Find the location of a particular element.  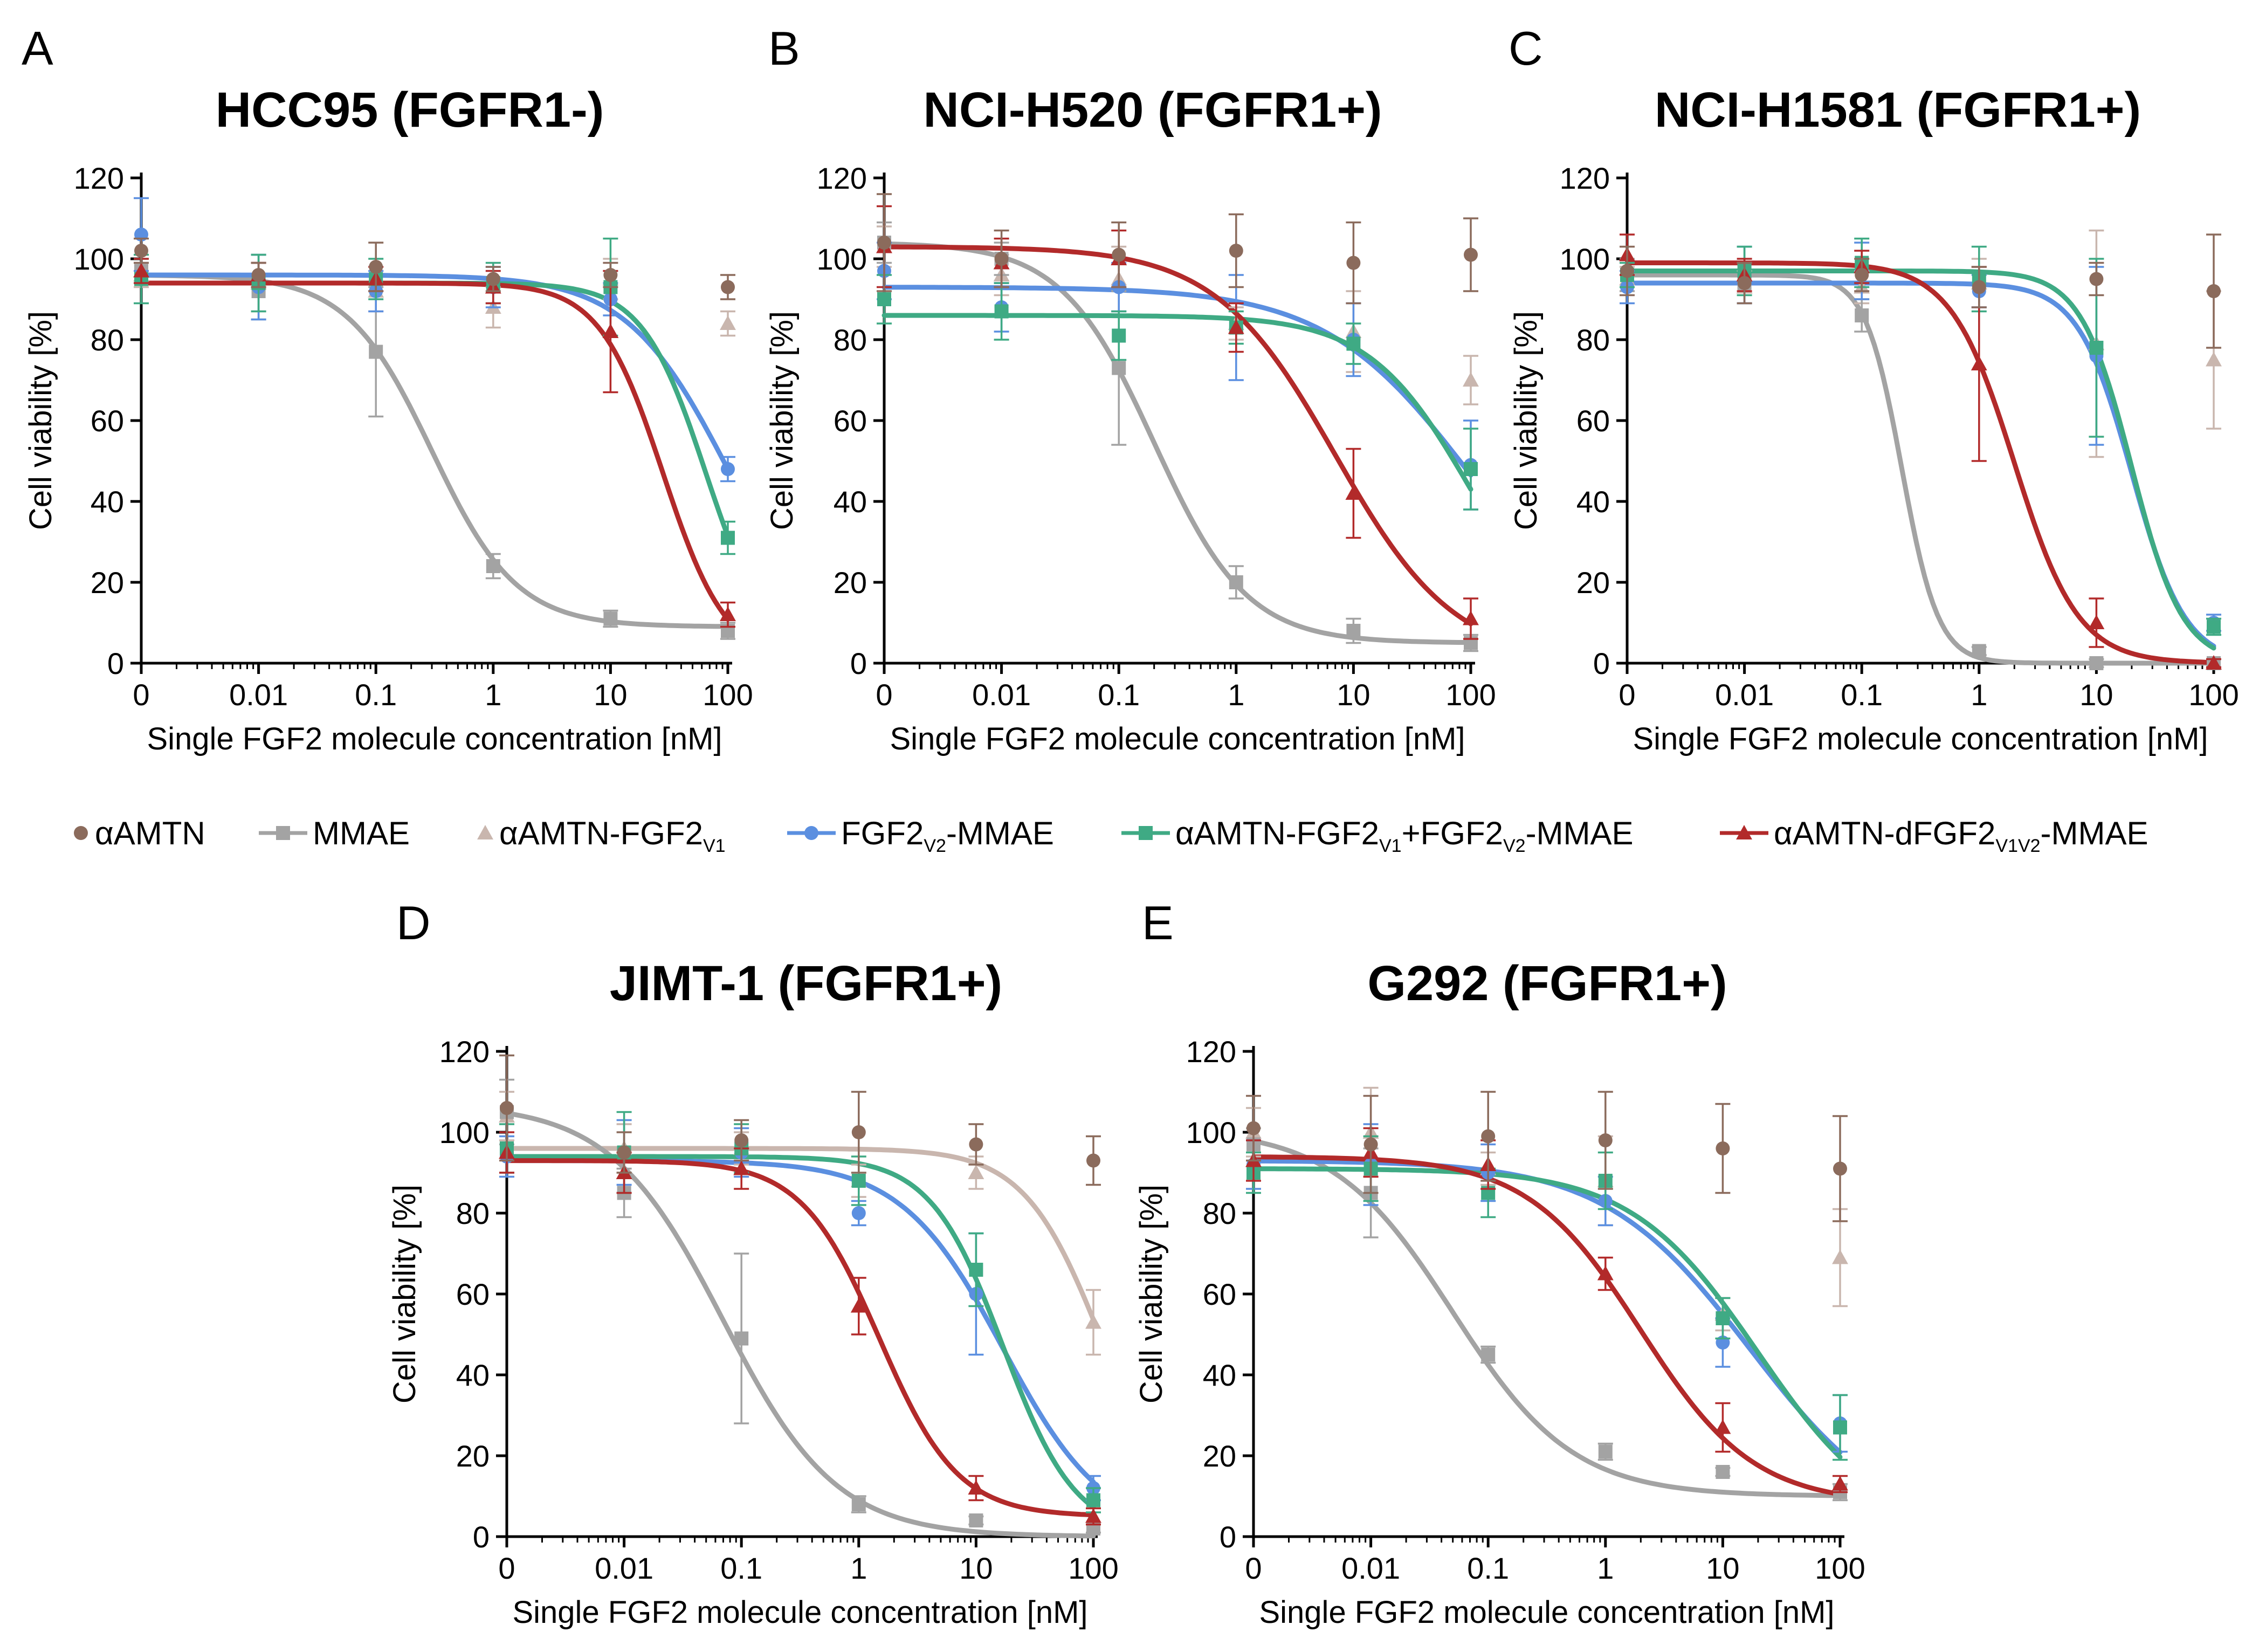

x-tick-label: 0 is located at coordinates (141, 695).